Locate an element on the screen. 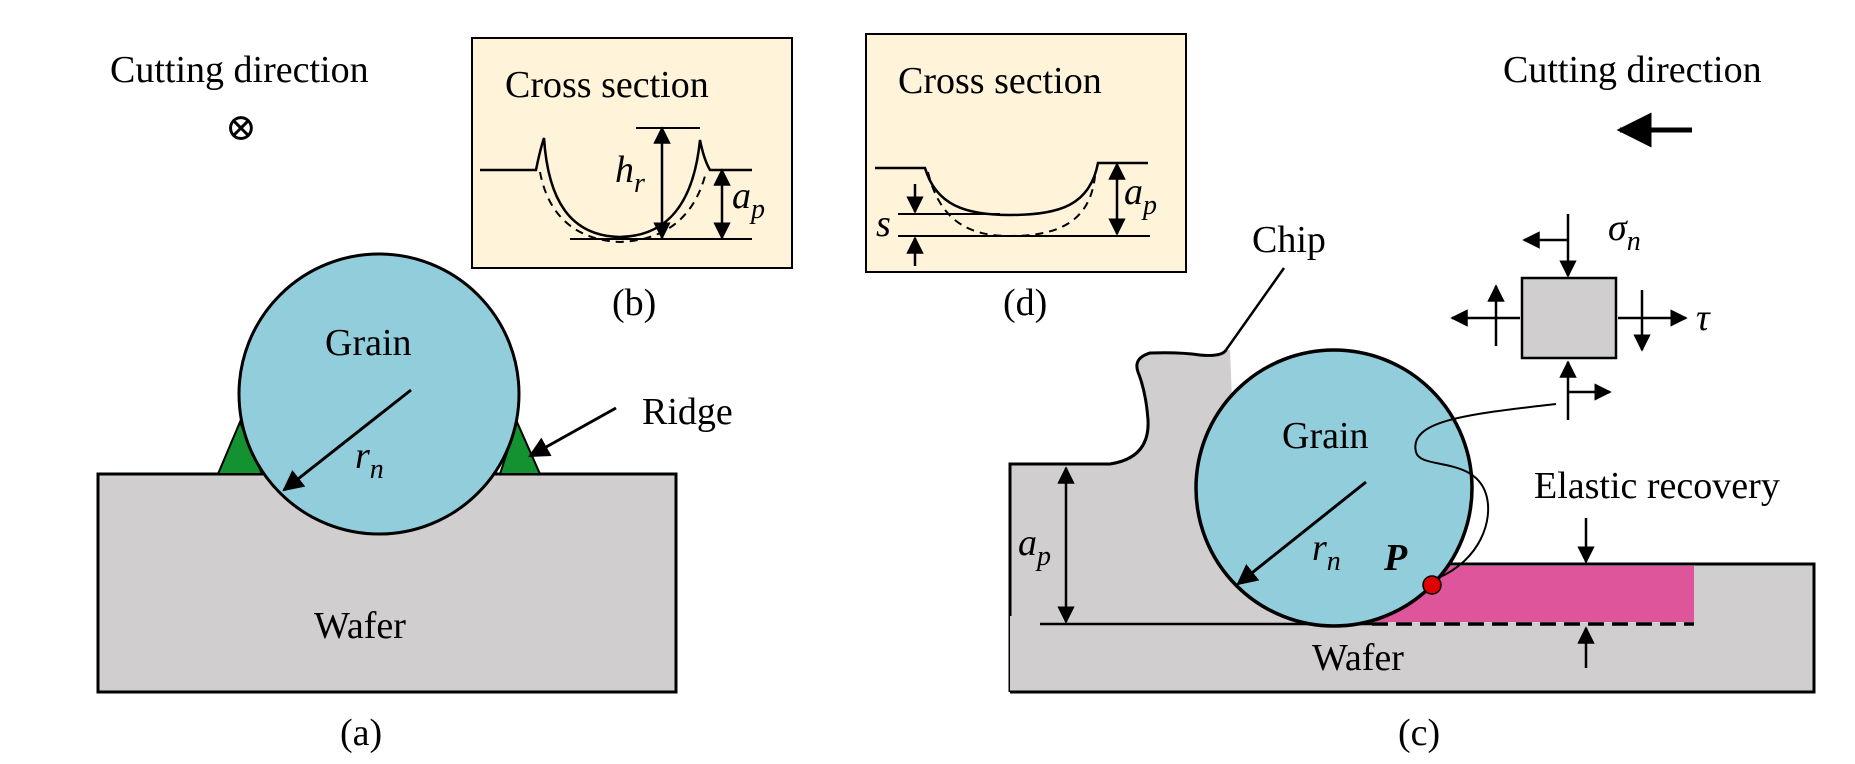  grain-circle-c is located at coordinates (1334, 488).